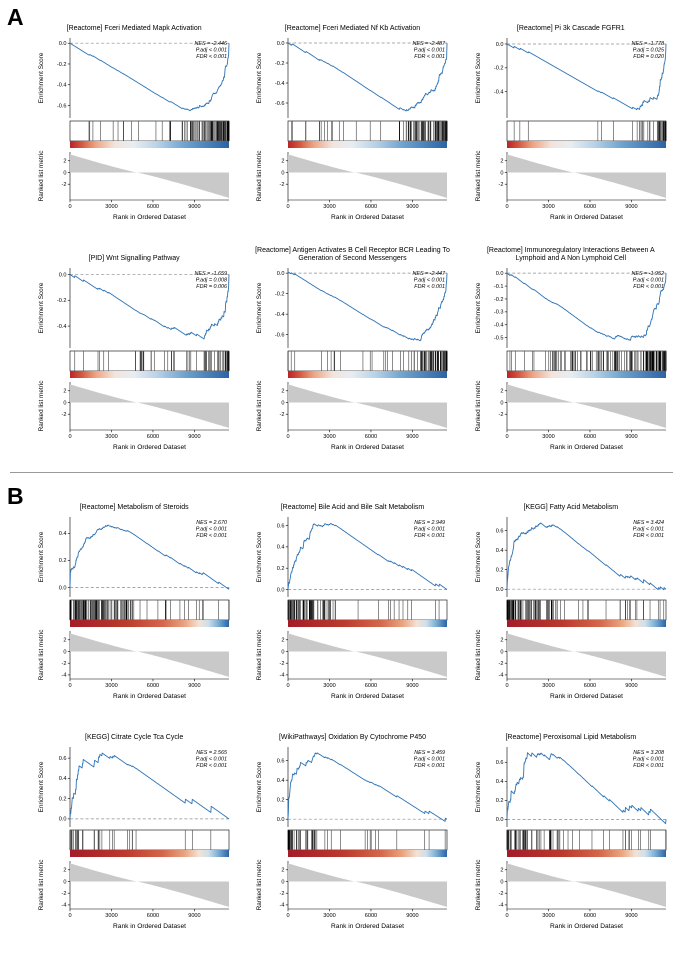  What do you see at coordinates (134, 730) in the screenshot?
I see `plot-title: [KEGG] Citrate Cycle Tca Cycle` at bounding box center [134, 730].